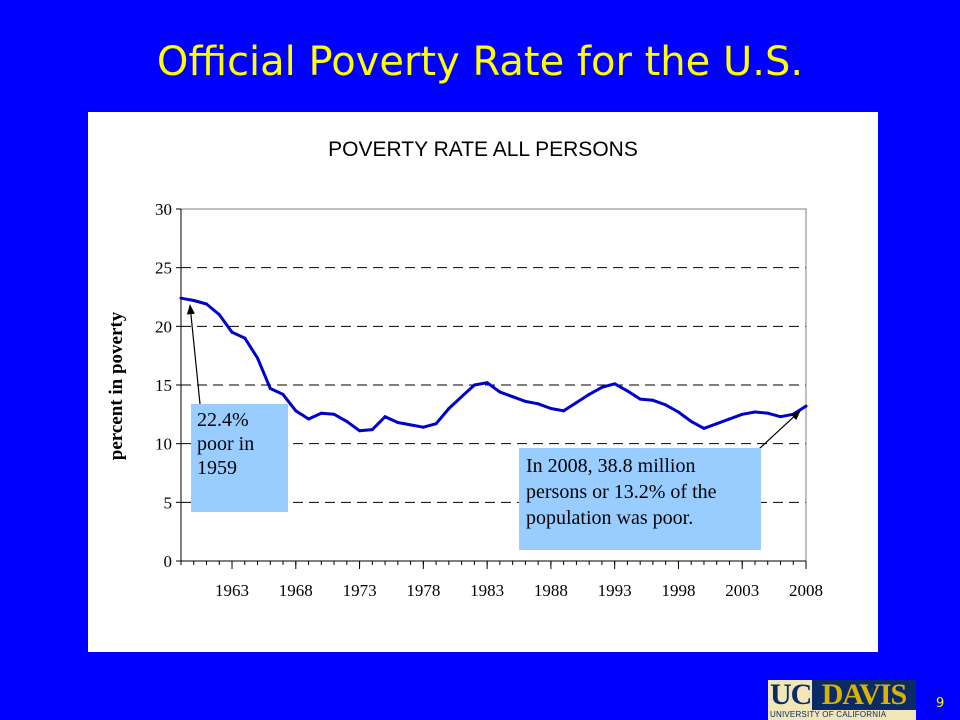  Describe the element at coordinates (239, 458) in the screenshot. I see `annotation-1959: 22.4% poor in 1959` at that location.